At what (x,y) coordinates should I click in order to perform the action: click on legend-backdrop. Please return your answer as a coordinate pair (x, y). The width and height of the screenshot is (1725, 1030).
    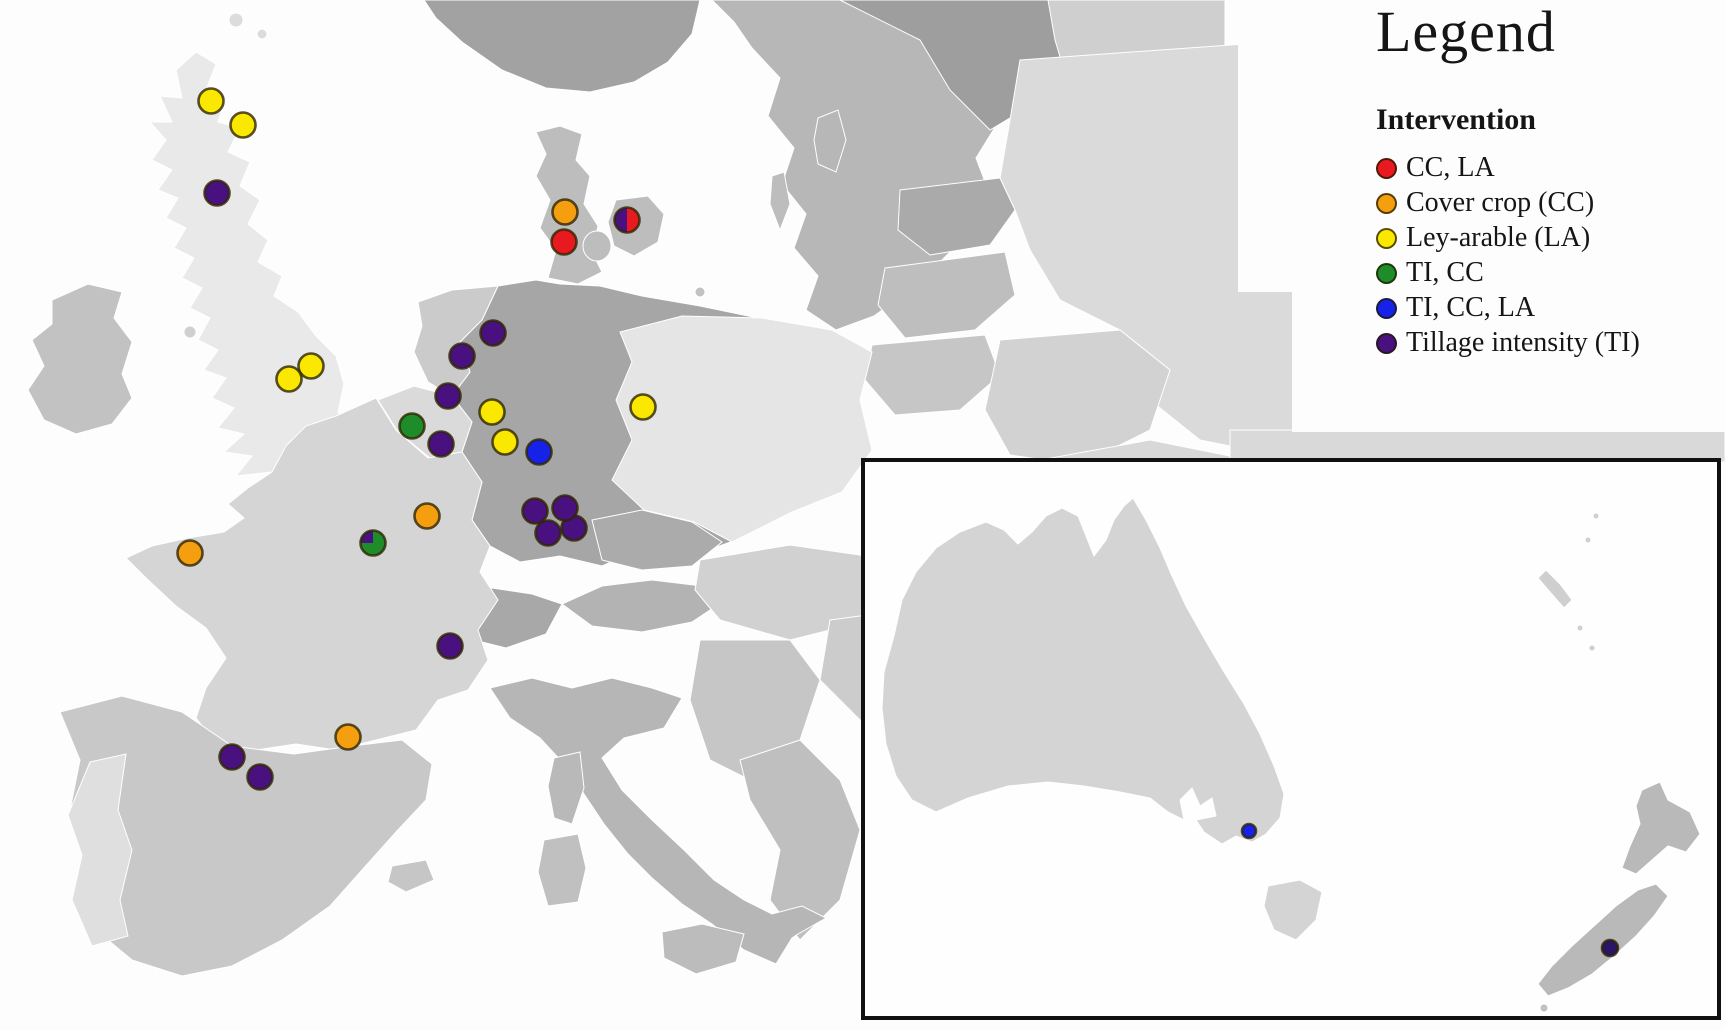
    Looking at the image, I should click on (1508, 216).